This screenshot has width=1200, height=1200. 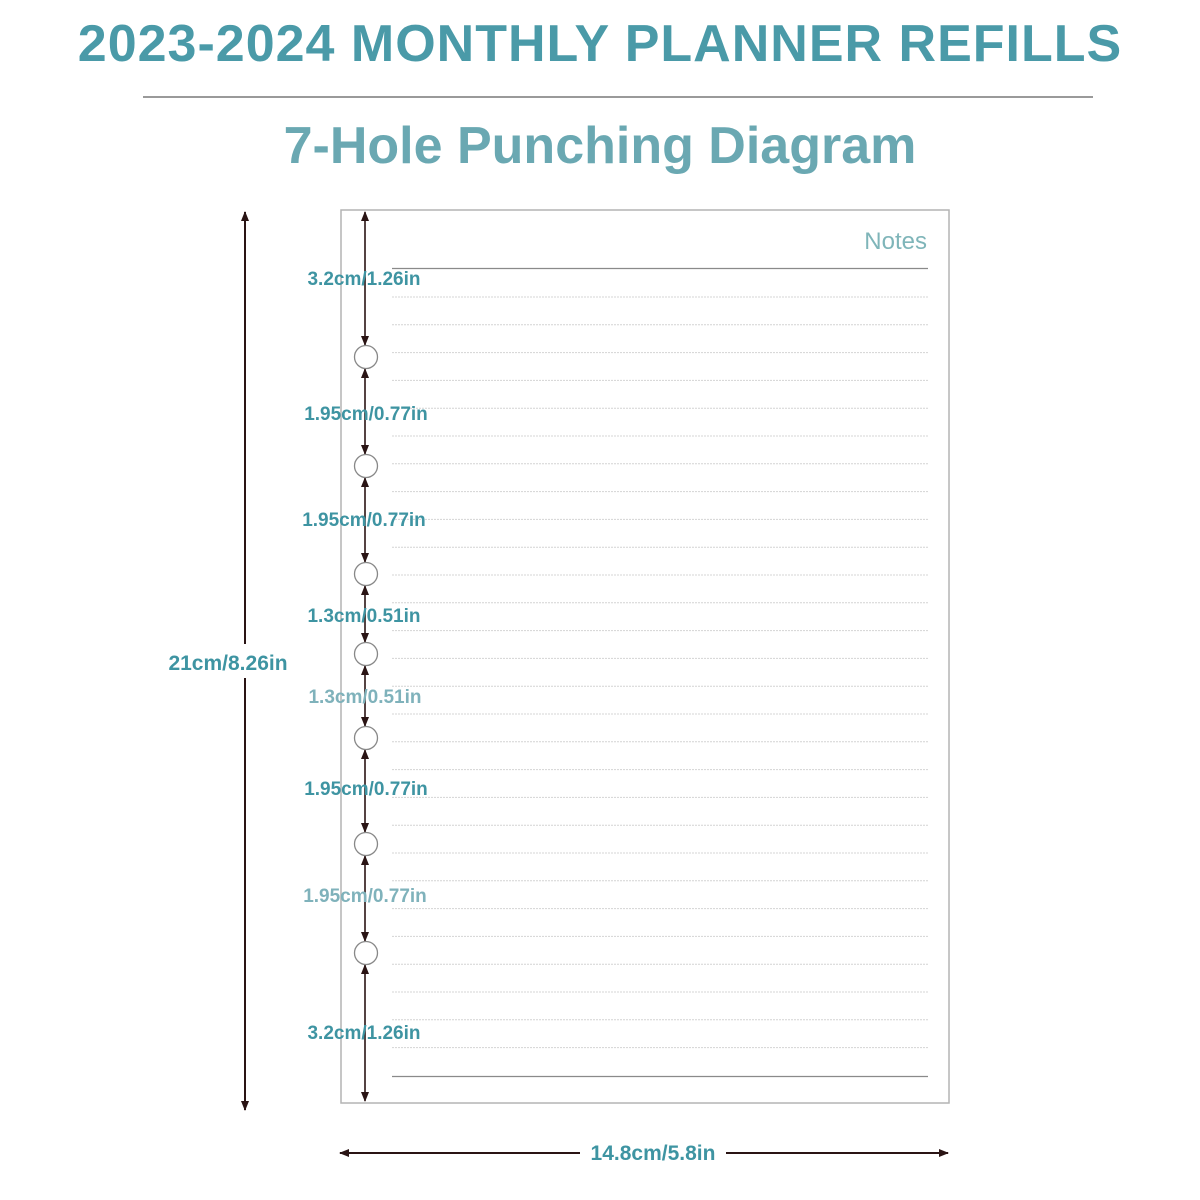 I want to click on width-dimension-label: 14.8cm/5.8in, so click(x=653, y=1153).